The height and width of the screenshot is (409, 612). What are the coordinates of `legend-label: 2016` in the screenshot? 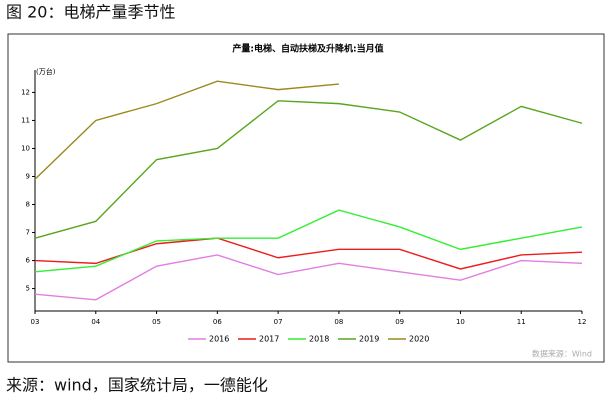 It's located at (219, 339).